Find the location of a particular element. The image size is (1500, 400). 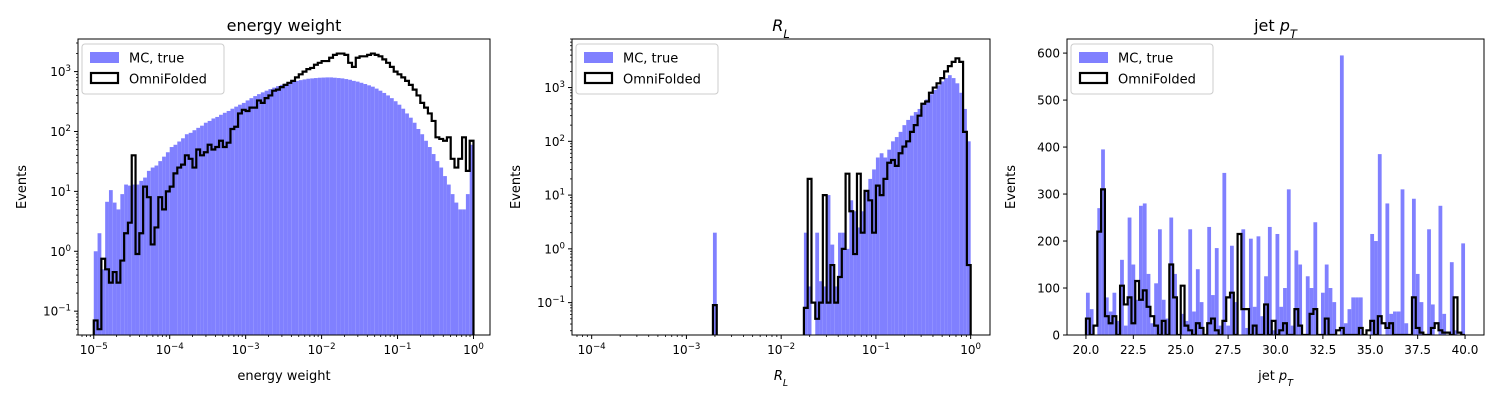

x-tick-label: 30.0 is located at coordinates (1275, 350).